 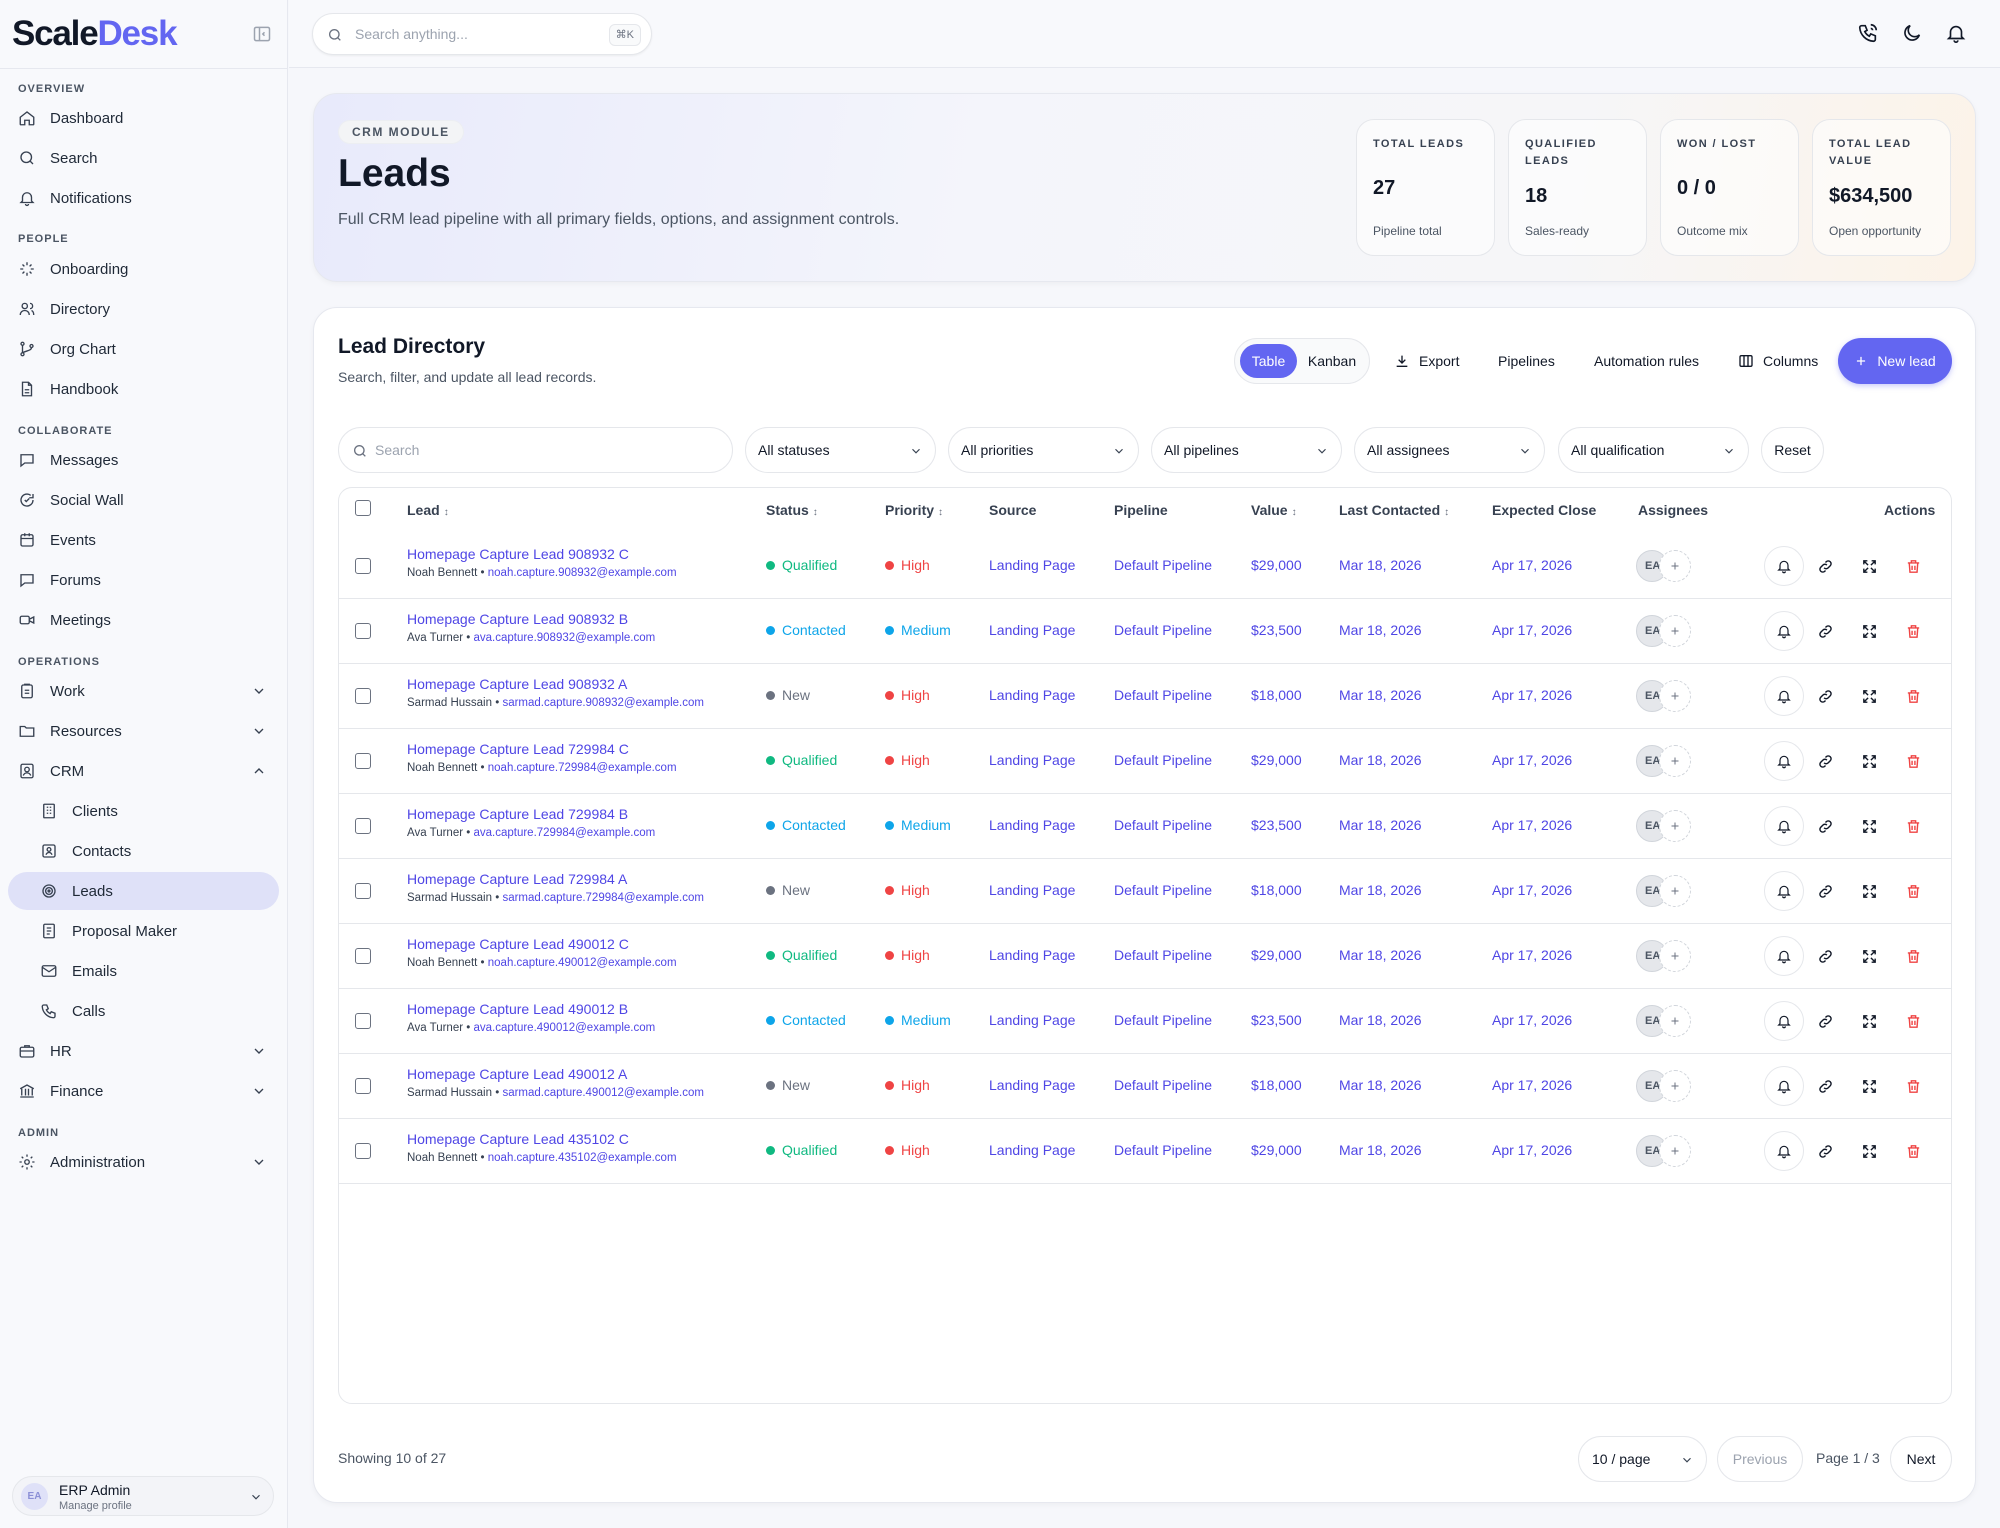 I want to click on sidebar-item-events: Events, so click(x=143, y=540).